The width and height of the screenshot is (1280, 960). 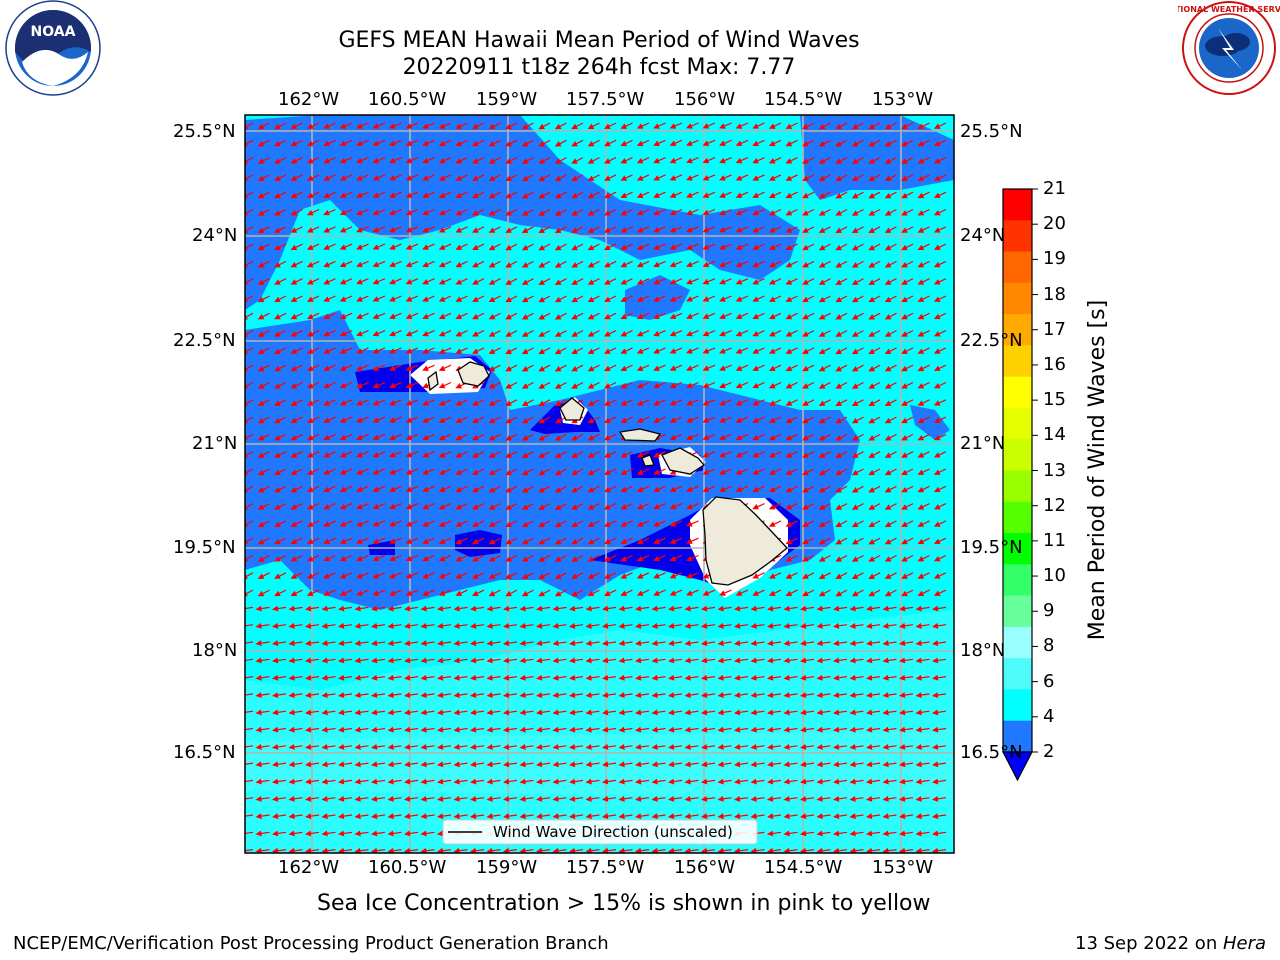 I want to click on lon-label-bottom: 154.5°W, so click(x=803, y=867).